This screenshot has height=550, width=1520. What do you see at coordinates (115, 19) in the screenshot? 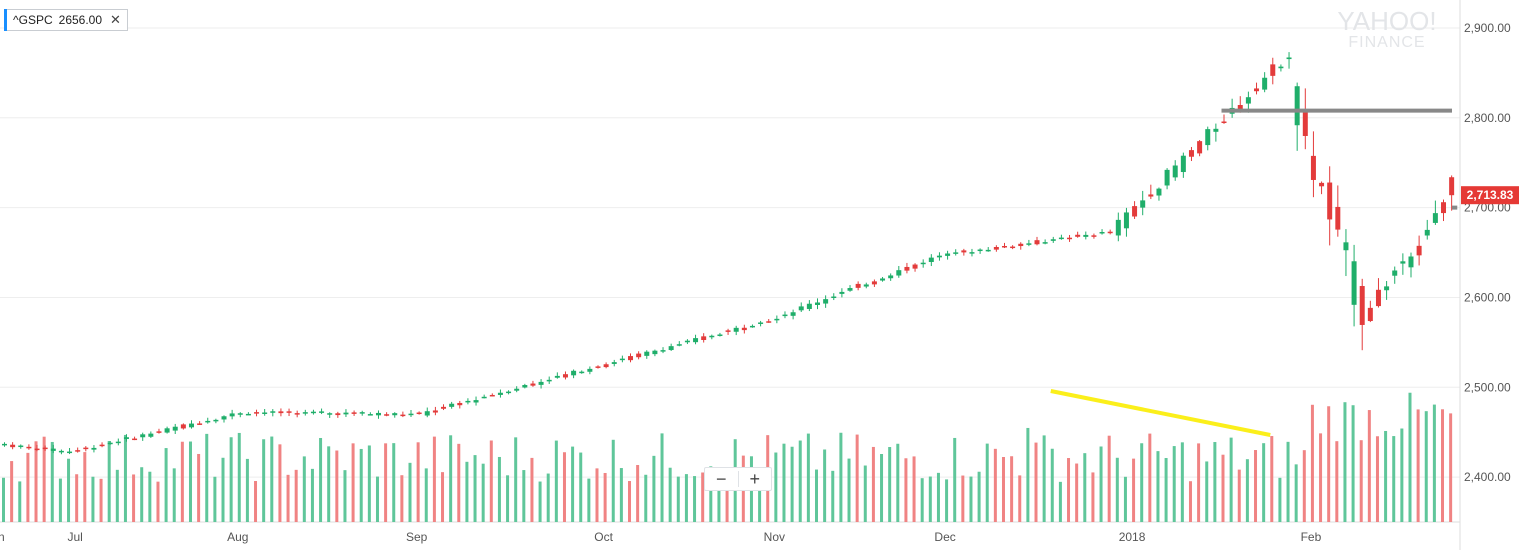
I see `close-icon: ✕` at bounding box center [115, 19].